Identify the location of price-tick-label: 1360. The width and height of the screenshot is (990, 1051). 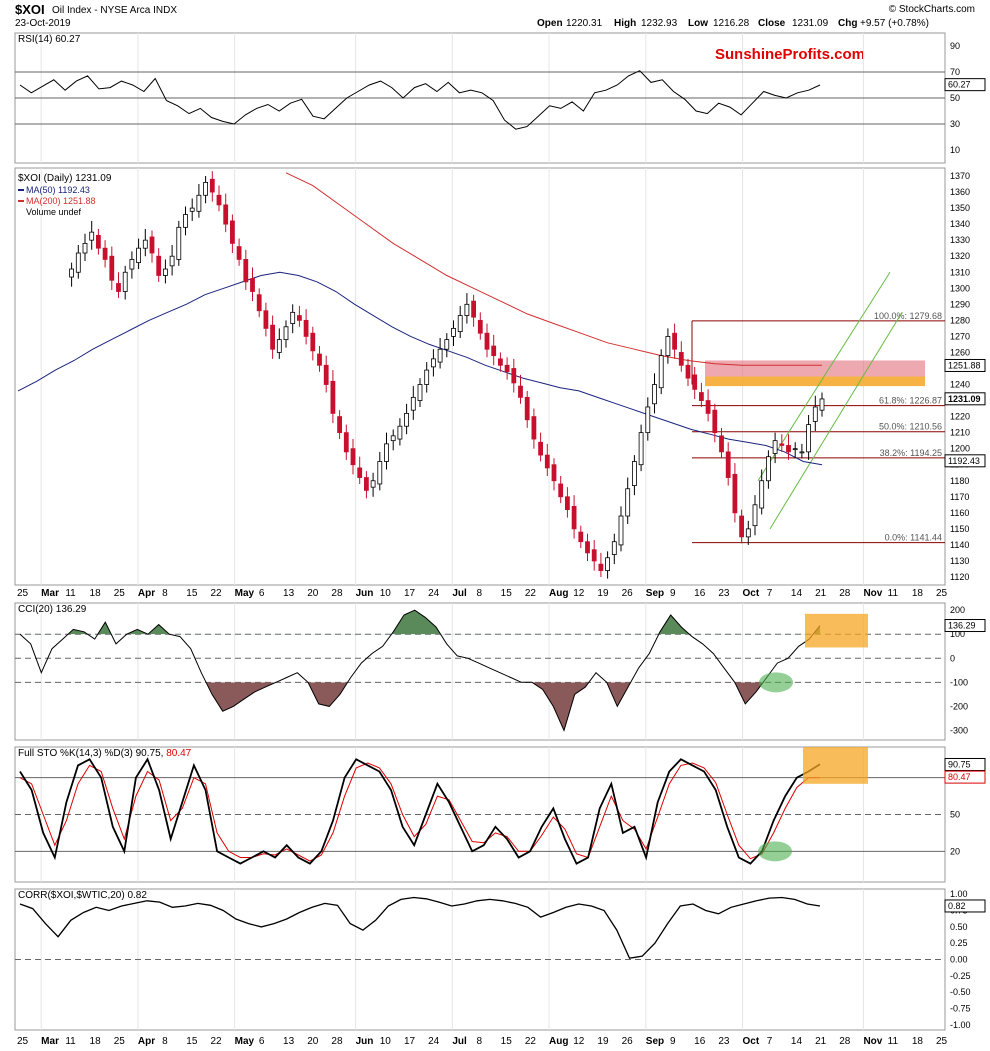
(960, 192).